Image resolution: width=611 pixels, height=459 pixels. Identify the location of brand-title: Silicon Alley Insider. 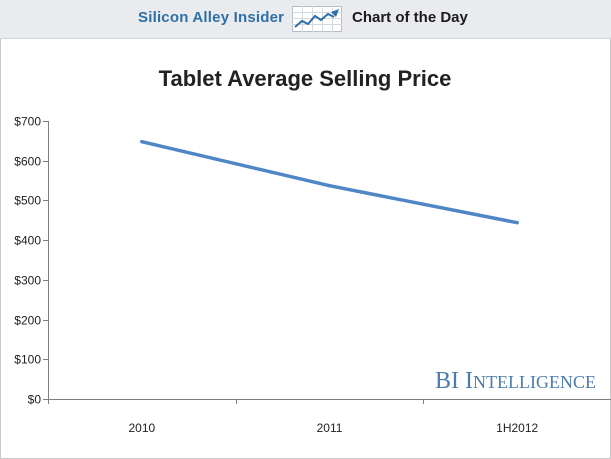
(211, 17).